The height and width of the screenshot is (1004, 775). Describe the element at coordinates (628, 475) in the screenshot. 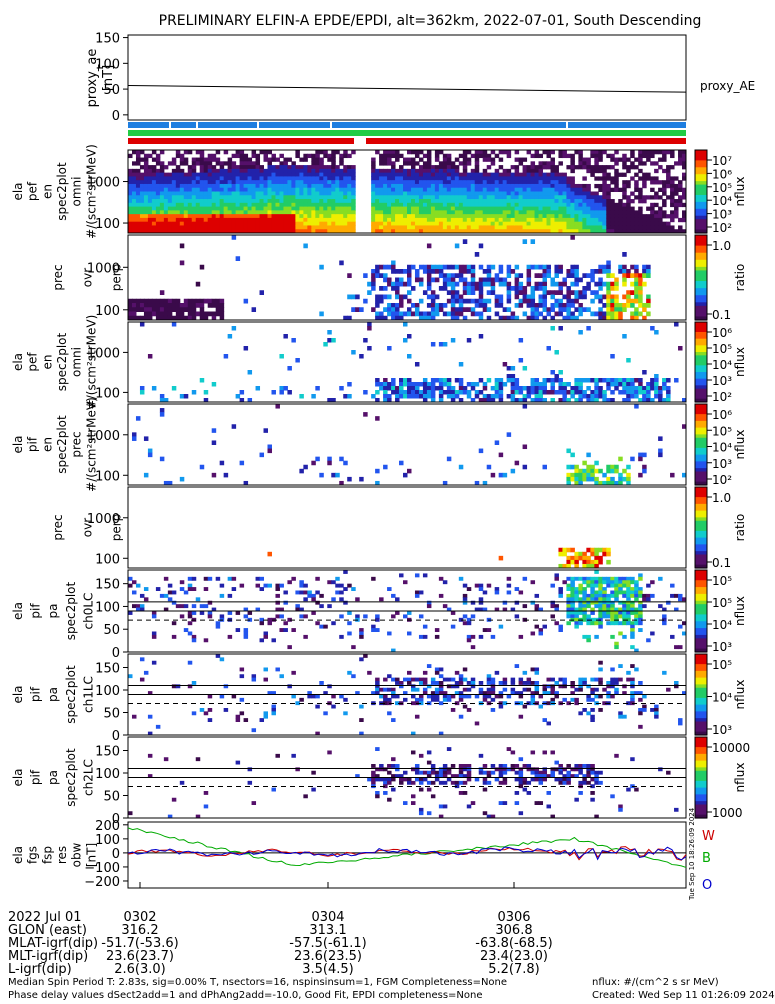

I see `spec-en-prec-cell` at that location.